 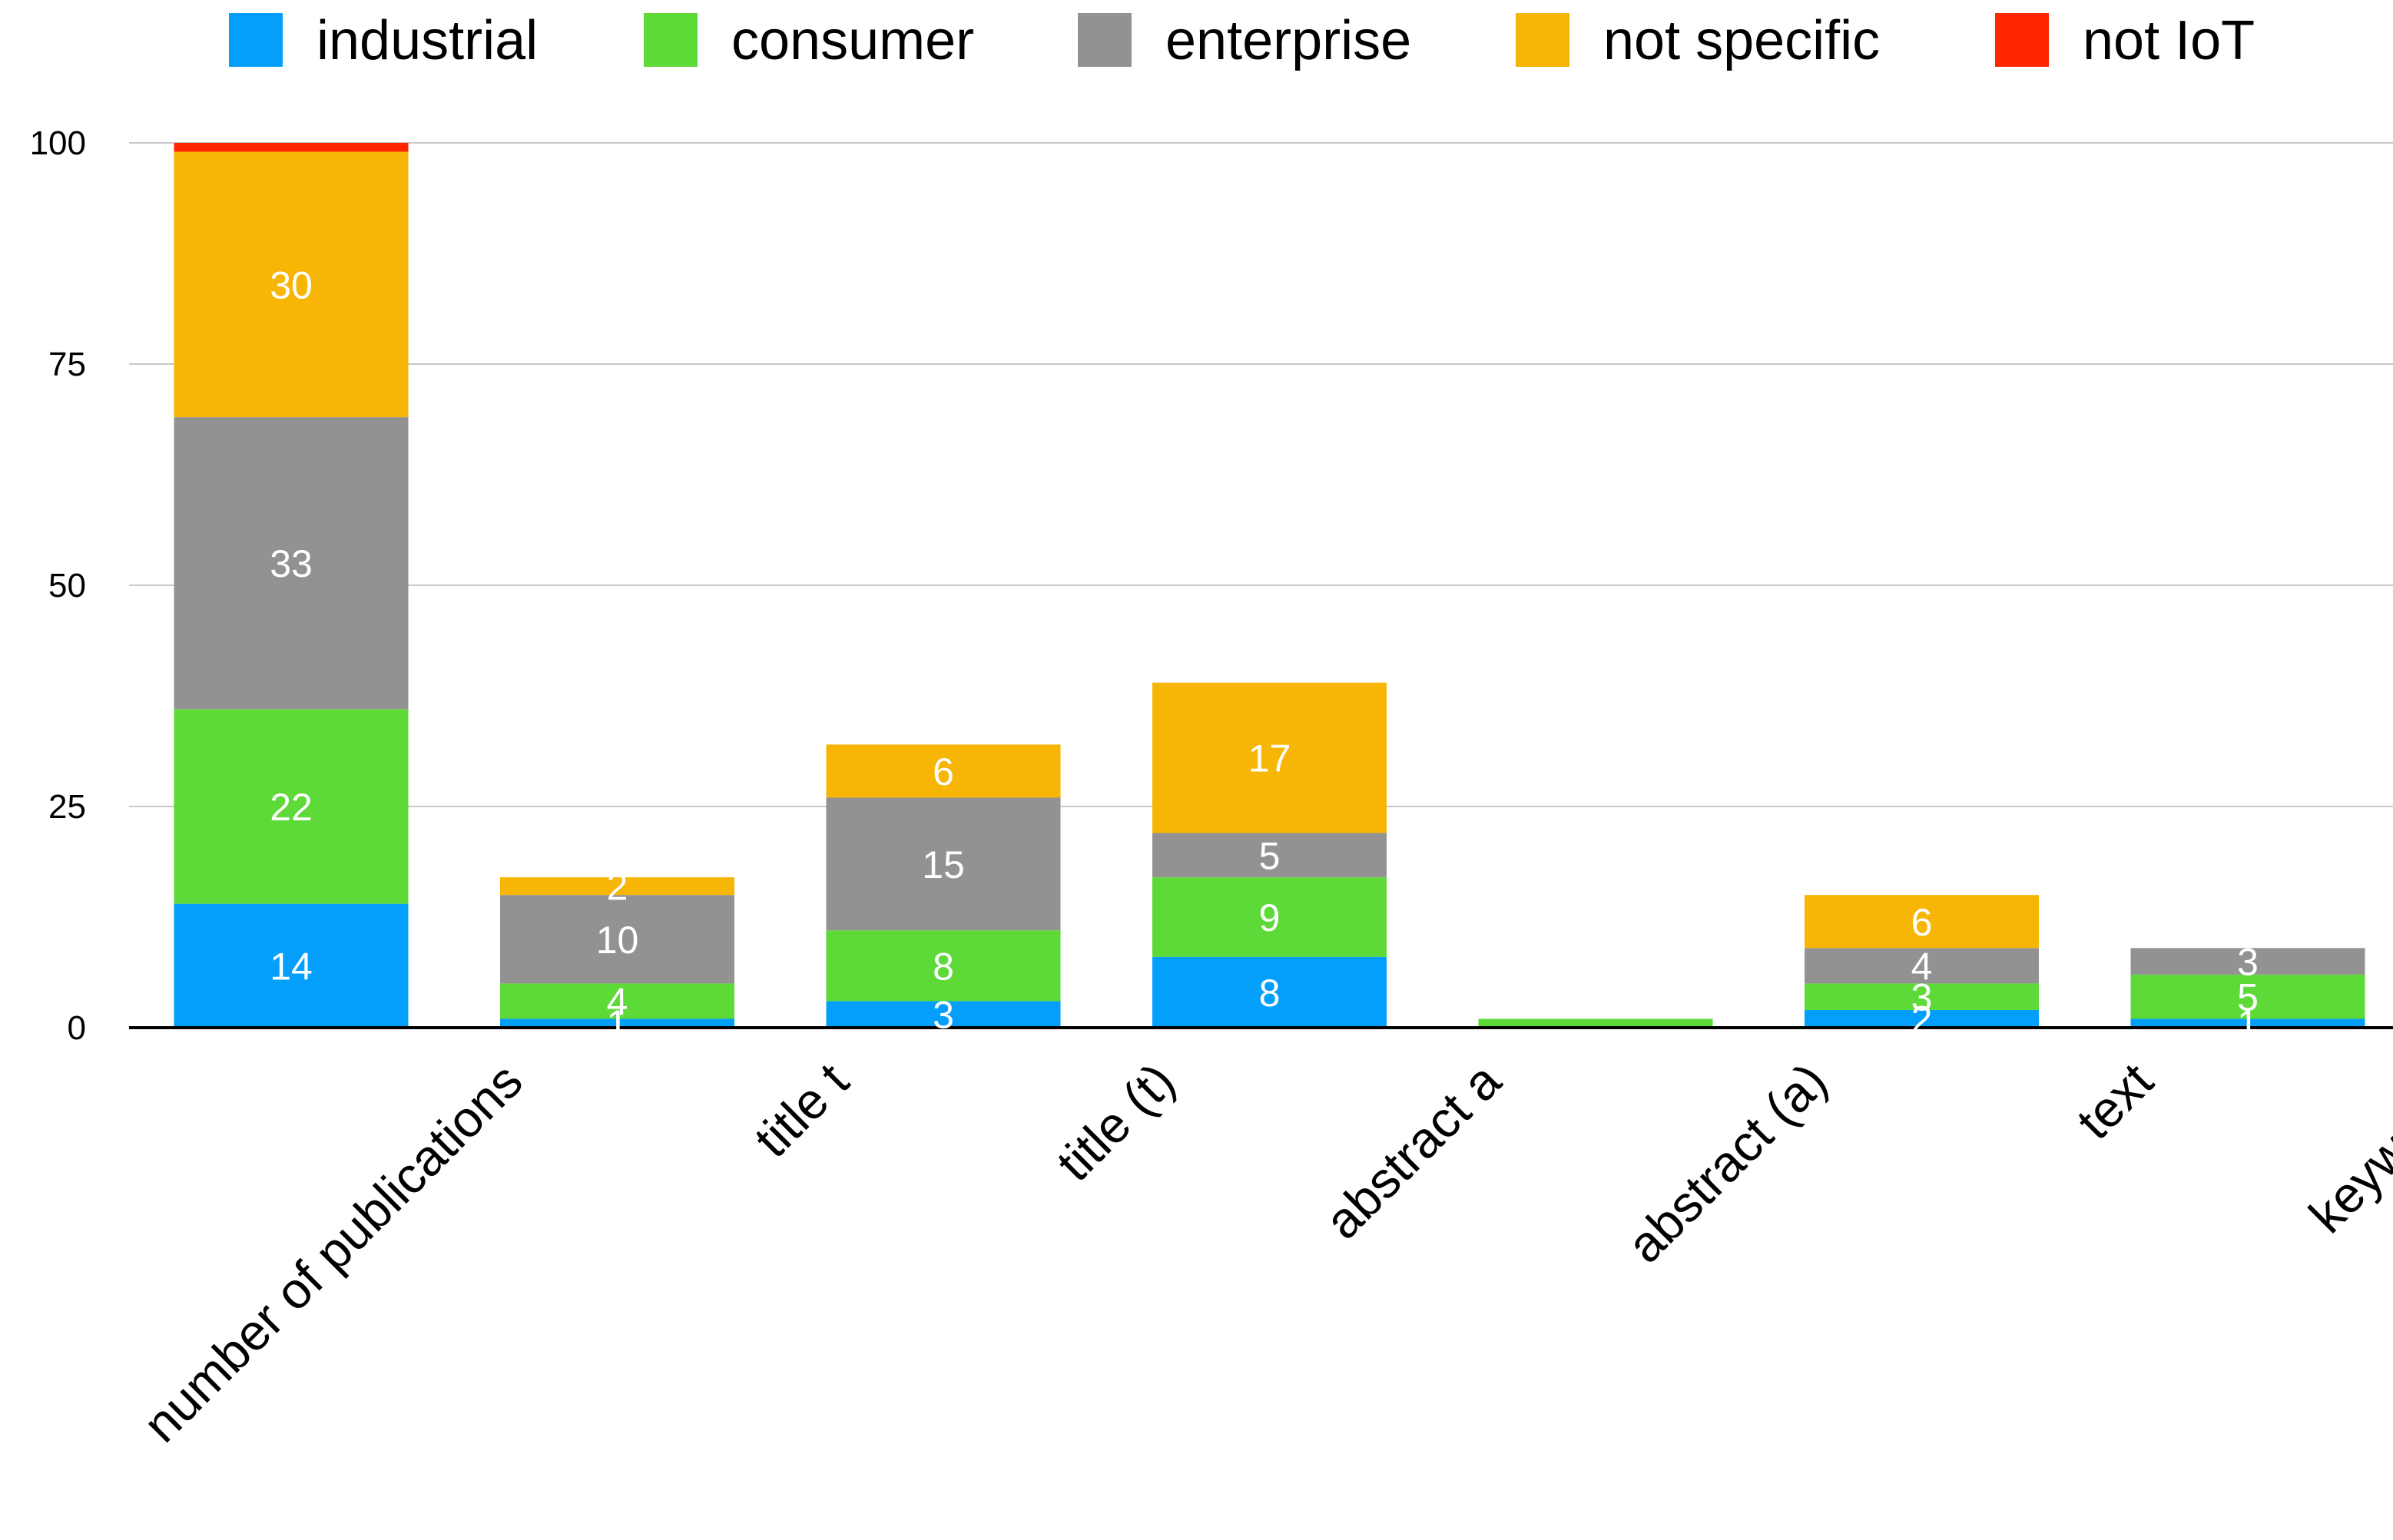 I want to click on data-label-enterprise-abstract-a: 5, so click(x=1270, y=856).